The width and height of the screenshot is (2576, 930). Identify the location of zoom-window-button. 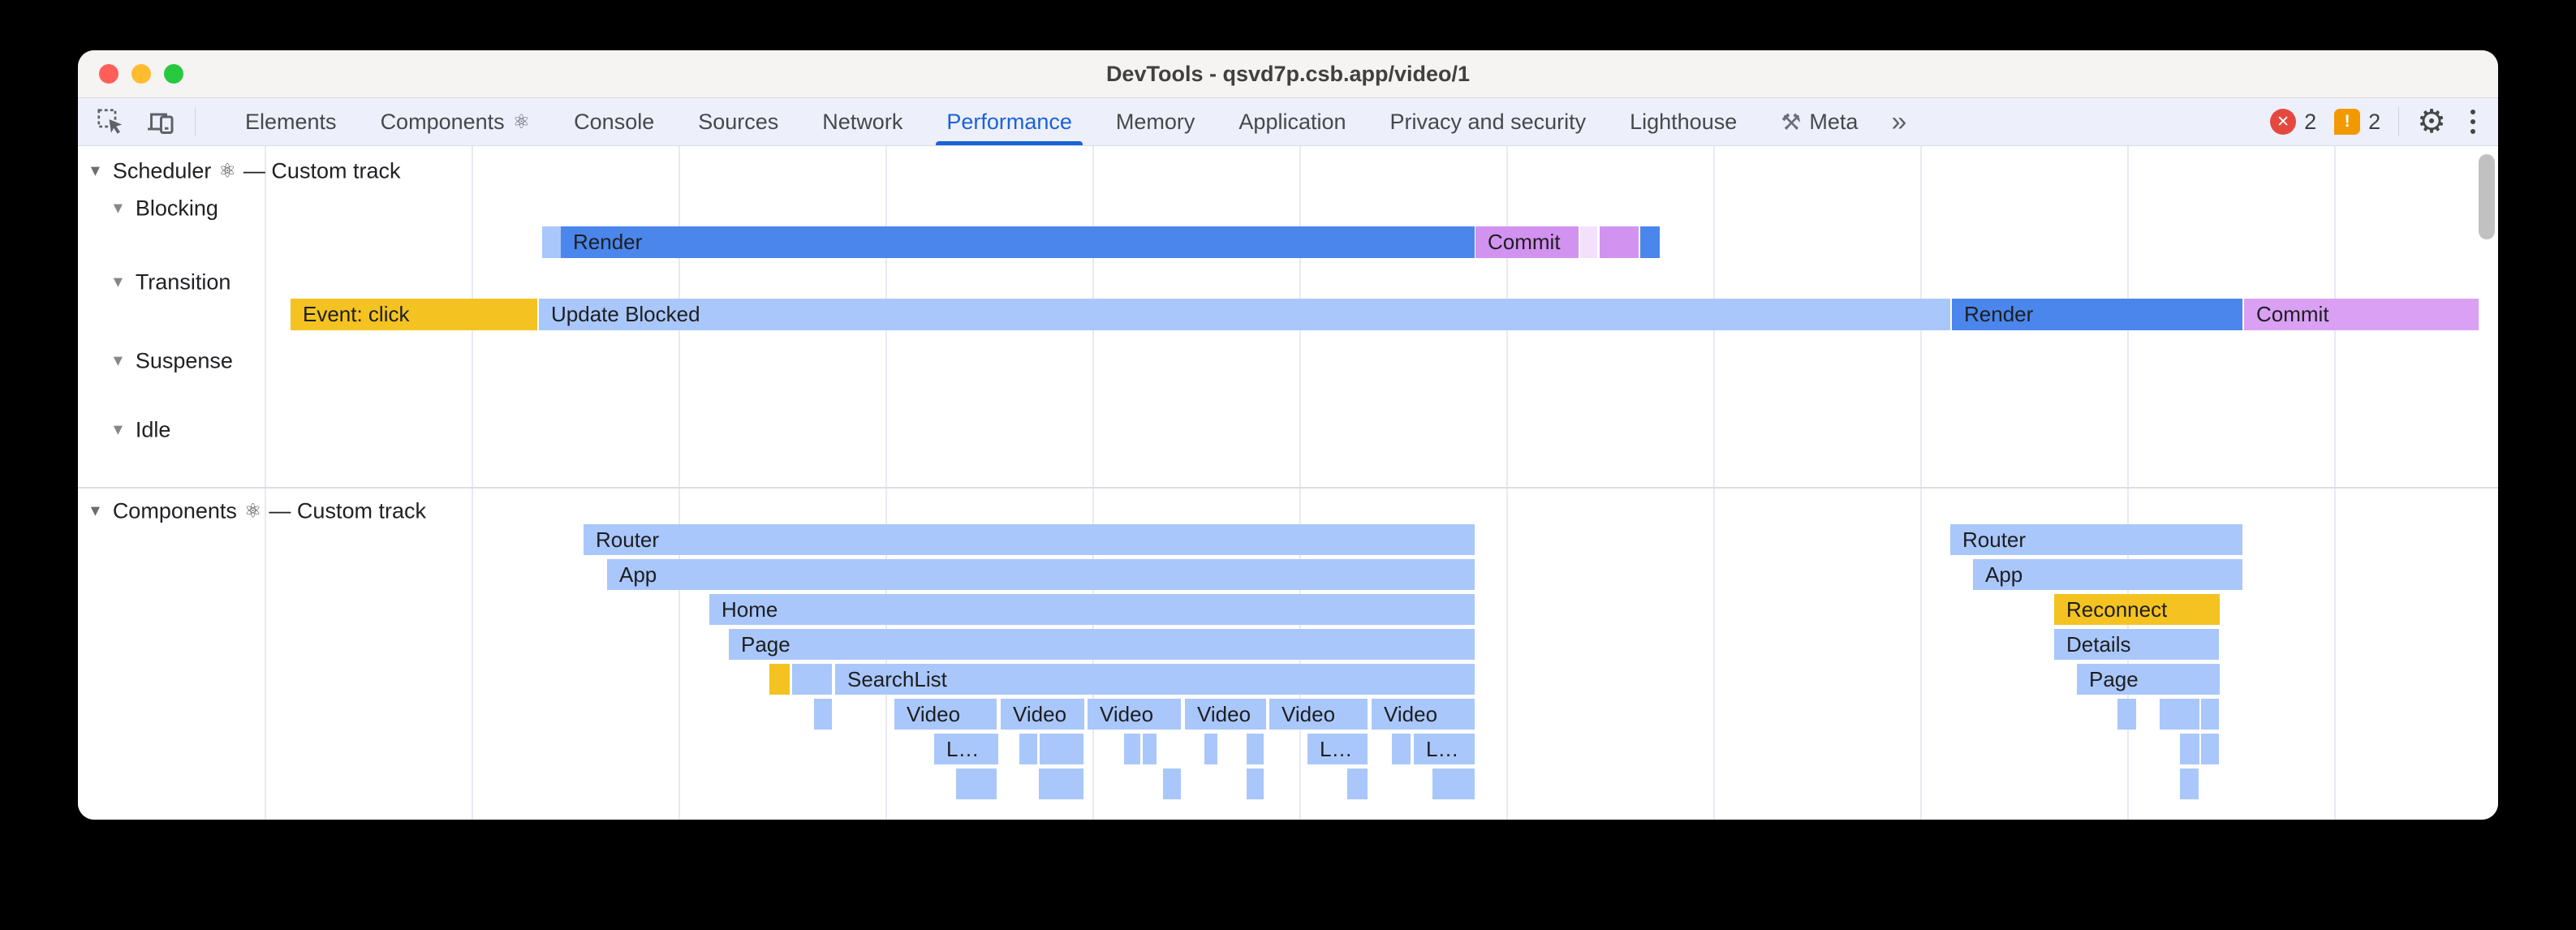
(174, 74).